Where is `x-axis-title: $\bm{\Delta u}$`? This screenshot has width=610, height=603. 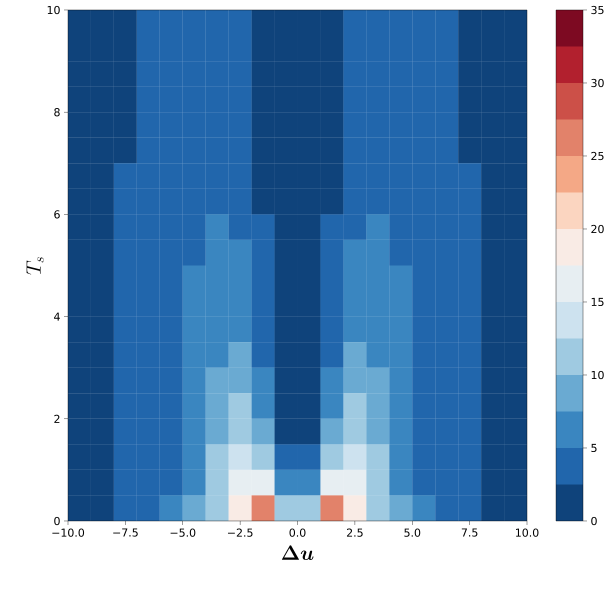 x-axis-title: $\bm{\Delta u}$ is located at coordinates (298, 552).